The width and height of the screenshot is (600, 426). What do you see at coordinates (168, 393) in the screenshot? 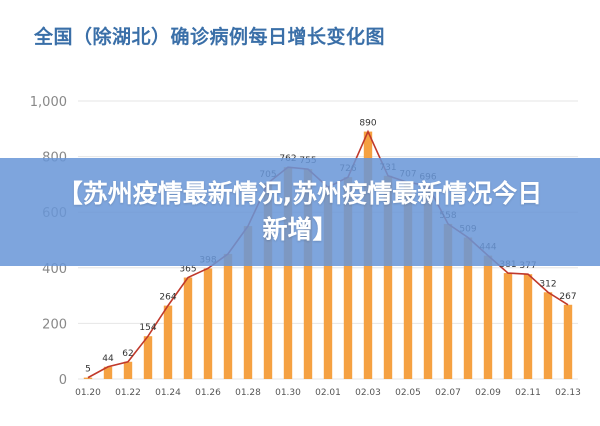
I see `x-tick-label: 01.24` at bounding box center [168, 393].